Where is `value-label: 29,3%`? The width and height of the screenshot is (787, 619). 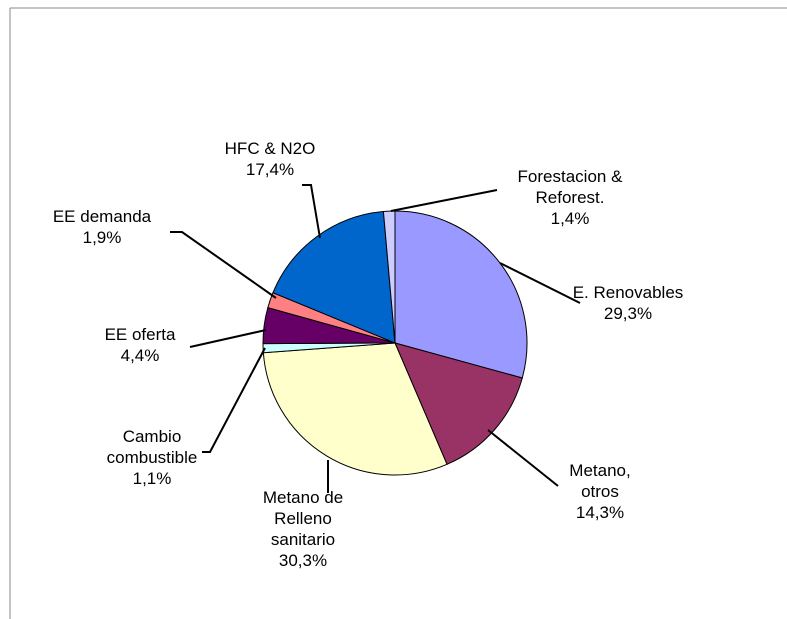
value-label: 29,3% is located at coordinates (628, 313).